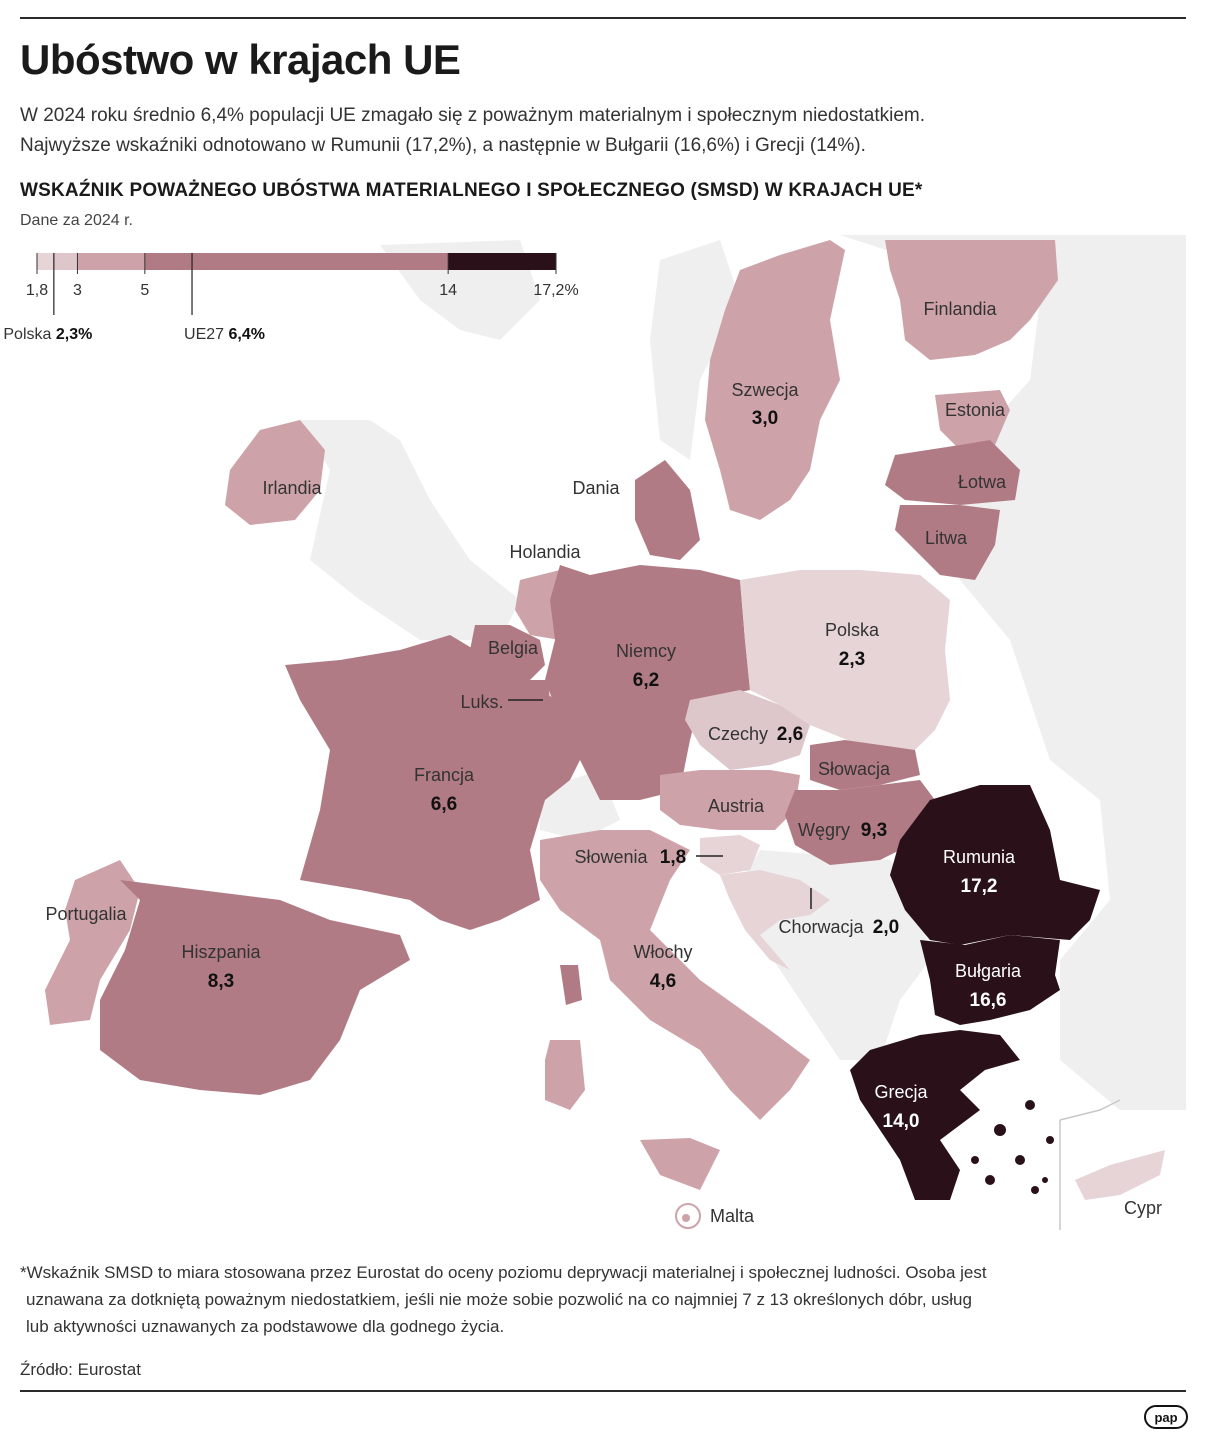 The height and width of the screenshot is (1440, 1205). Describe the element at coordinates (246, 334) in the screenshot. I see `legend-marker-value-1: 6,4%` at that location.